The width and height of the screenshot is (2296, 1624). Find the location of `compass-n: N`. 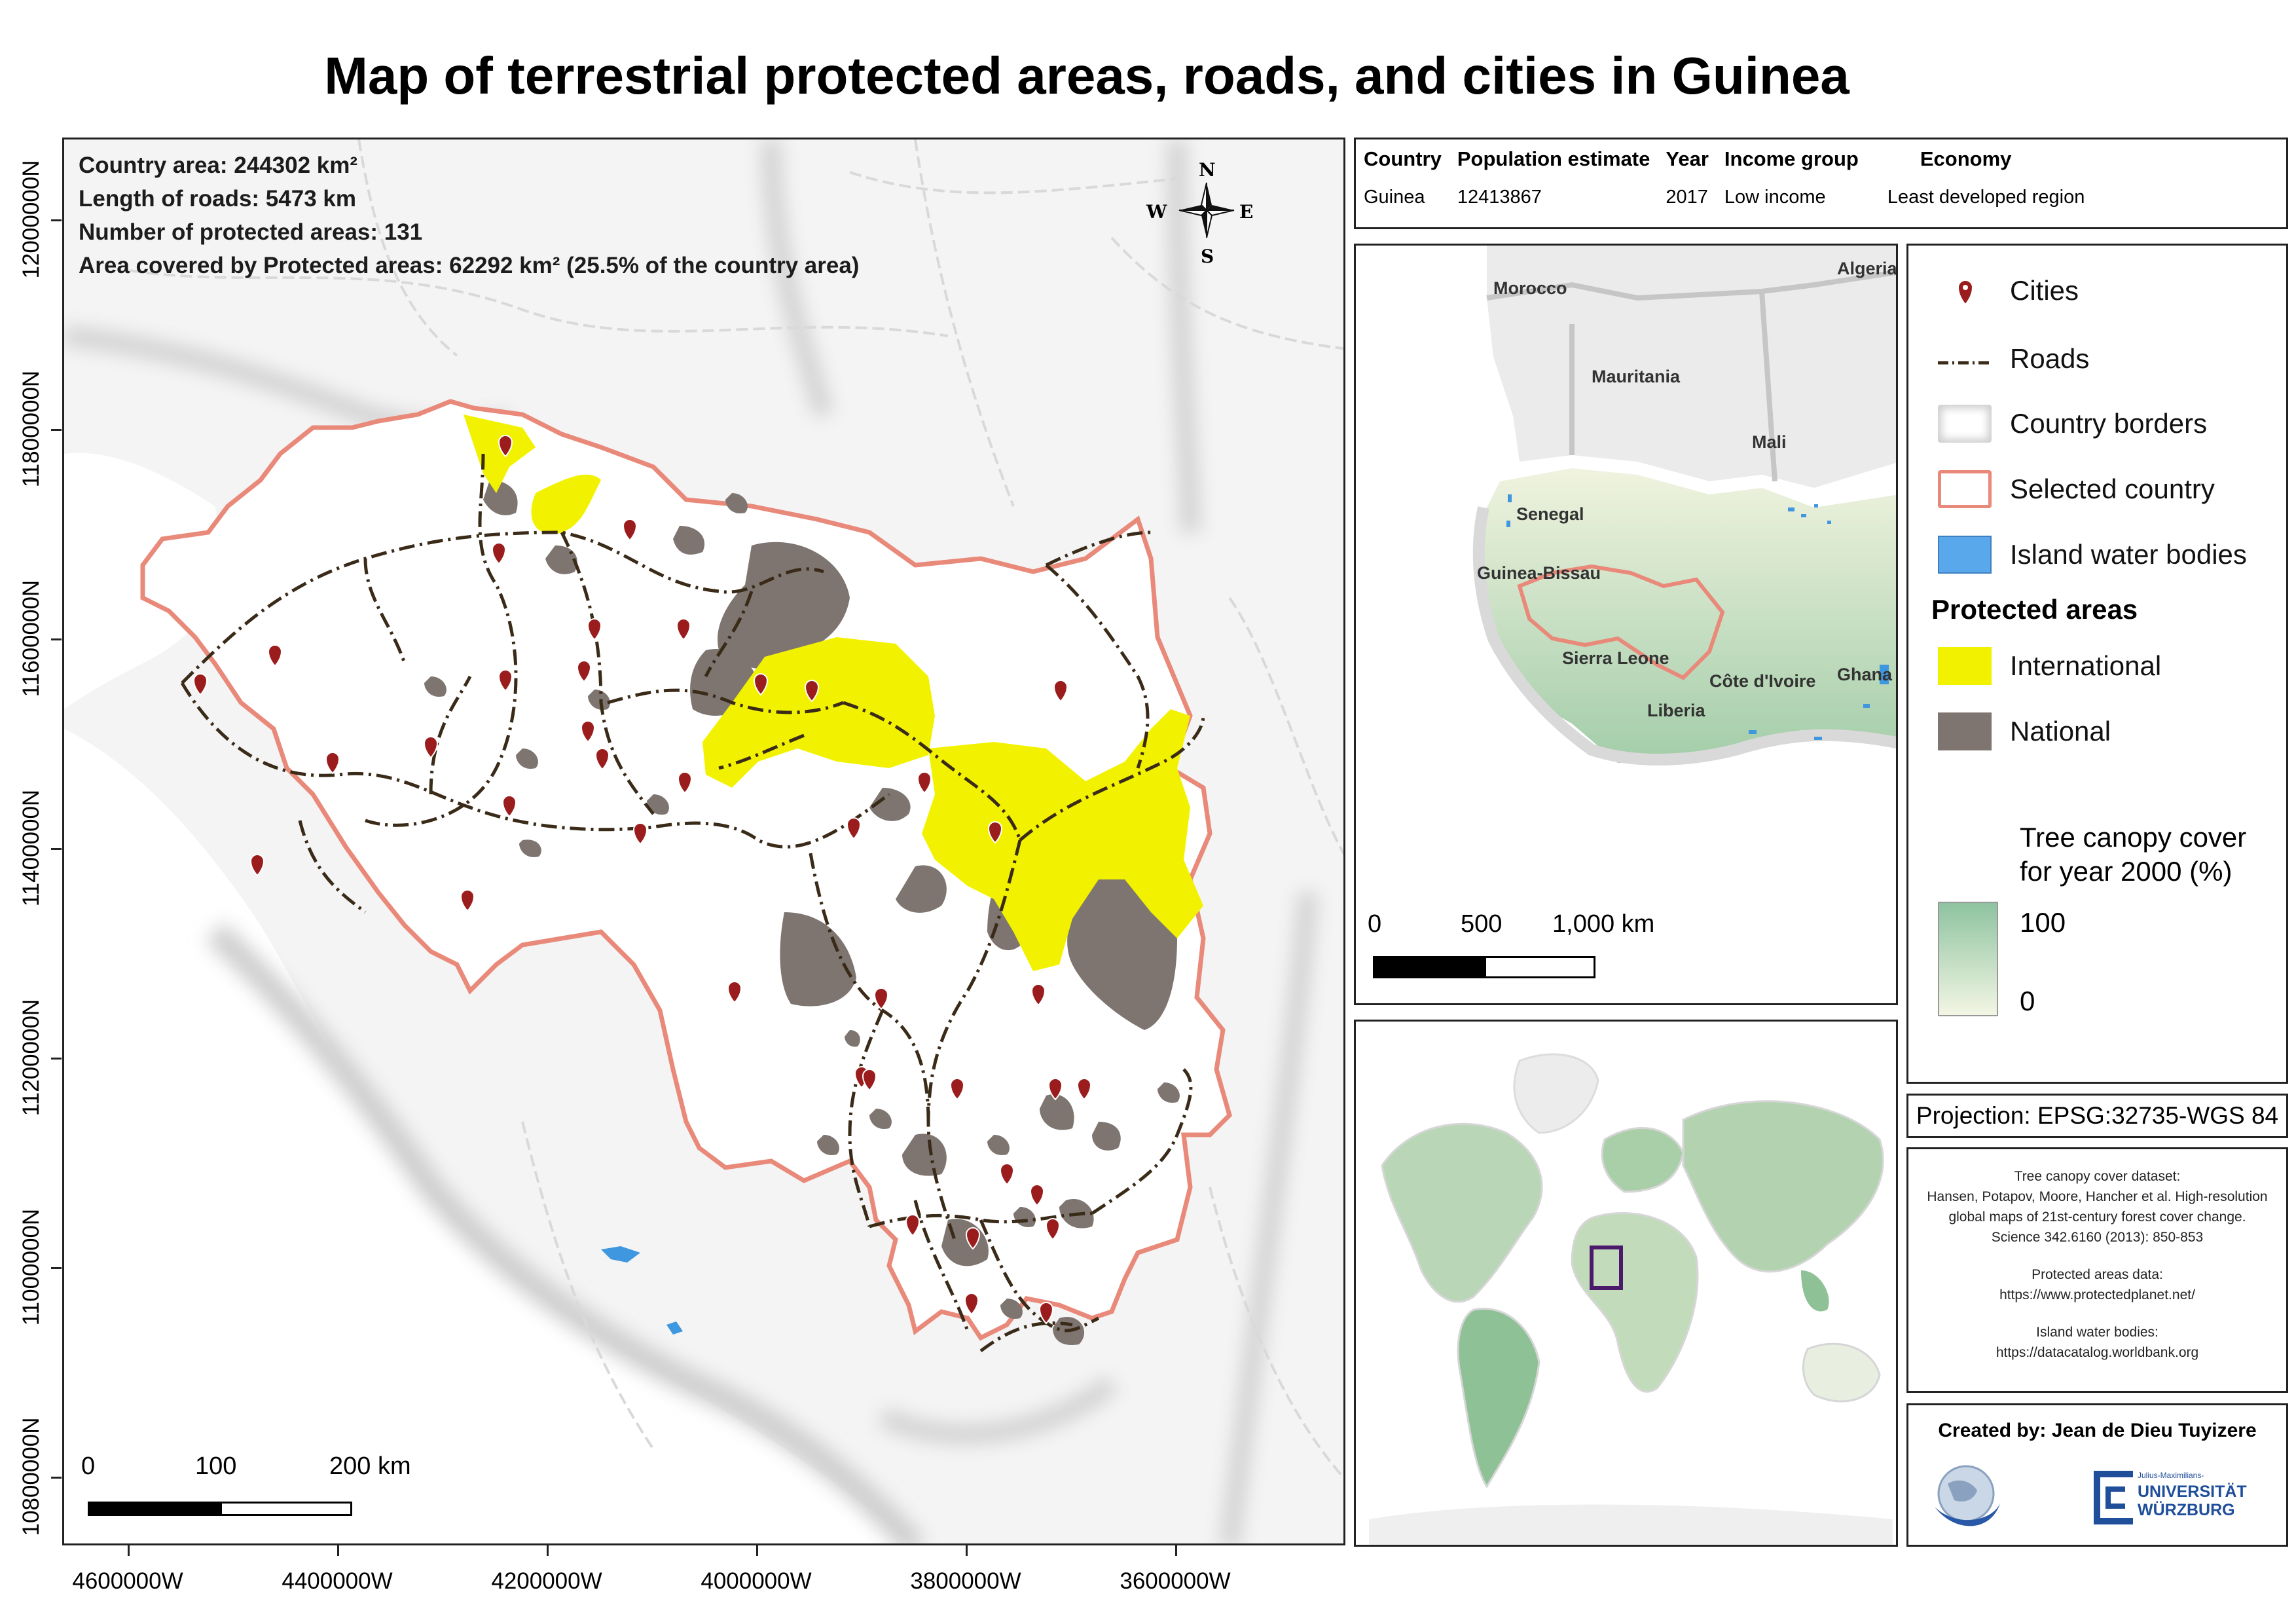

compass-n: N is located at coordinates (1207, 170).